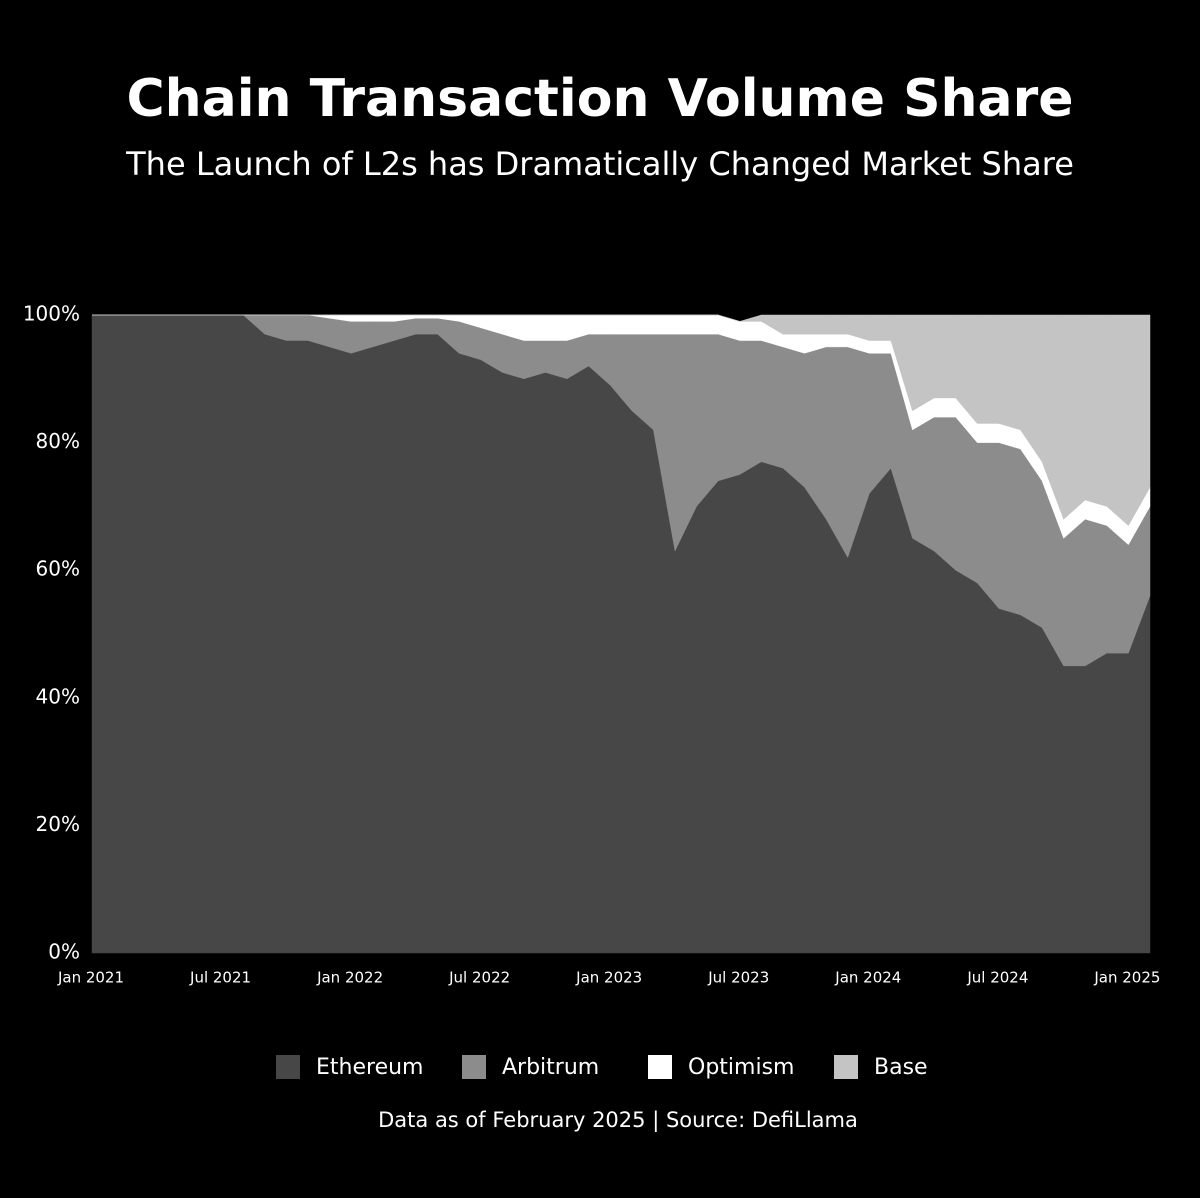 The height and width of the screenshot is (1198, 1200). What do you see at coordinates (58, 441) in the screenshot?
I see `y-tick-label: 80%` at bounding box center [58, 441].